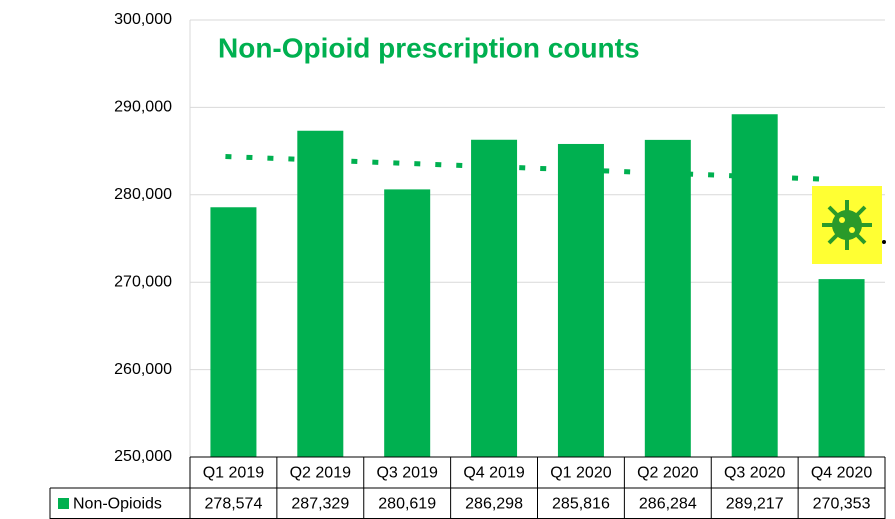  What do you see at coordinates (117, 504) in the screenshot?
I see `legend-label: Non-Opioids` at bounding box center [117, 504].